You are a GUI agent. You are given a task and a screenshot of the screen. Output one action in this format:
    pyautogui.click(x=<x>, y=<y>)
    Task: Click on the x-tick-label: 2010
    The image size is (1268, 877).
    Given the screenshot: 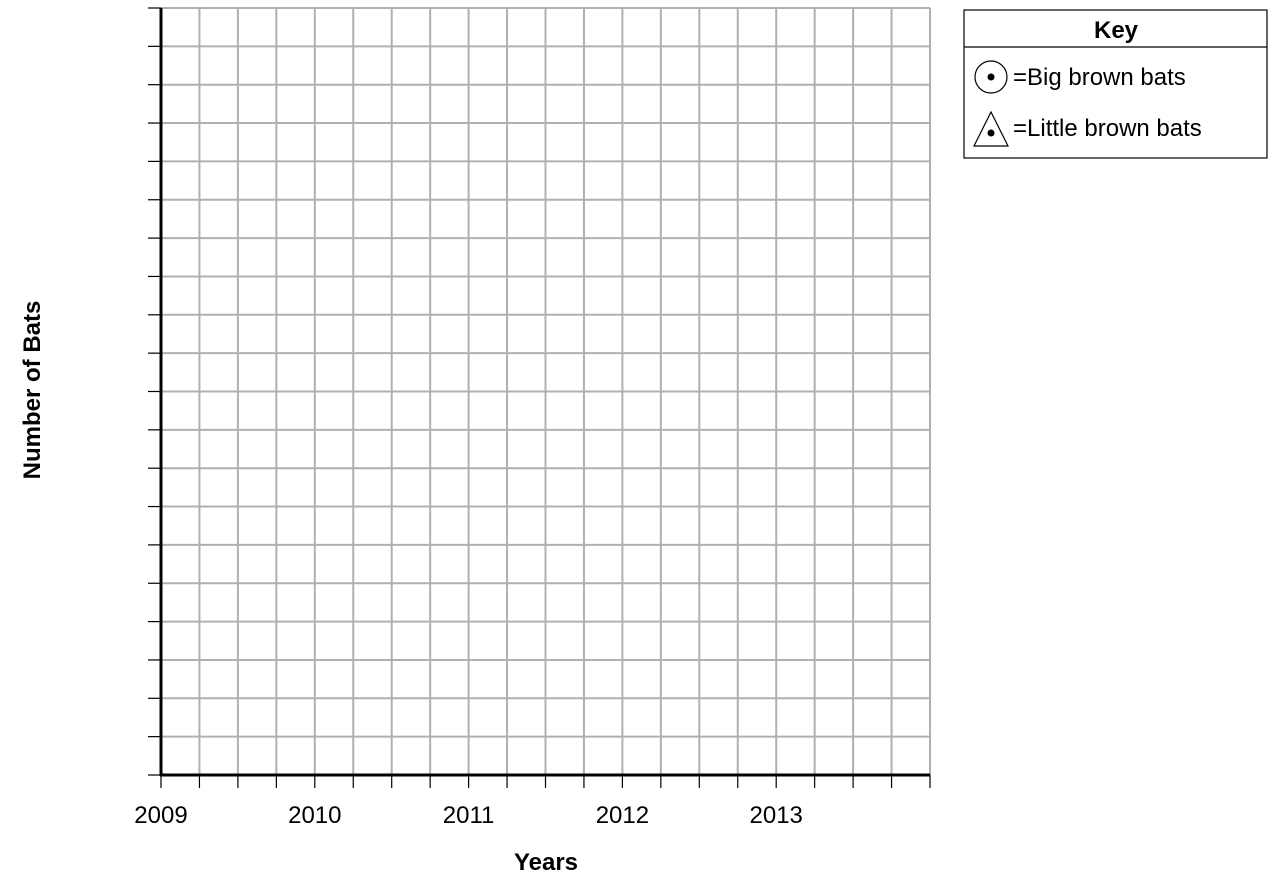 What is the action you would take?
    pyautogui.click(x=314, y=815)
    